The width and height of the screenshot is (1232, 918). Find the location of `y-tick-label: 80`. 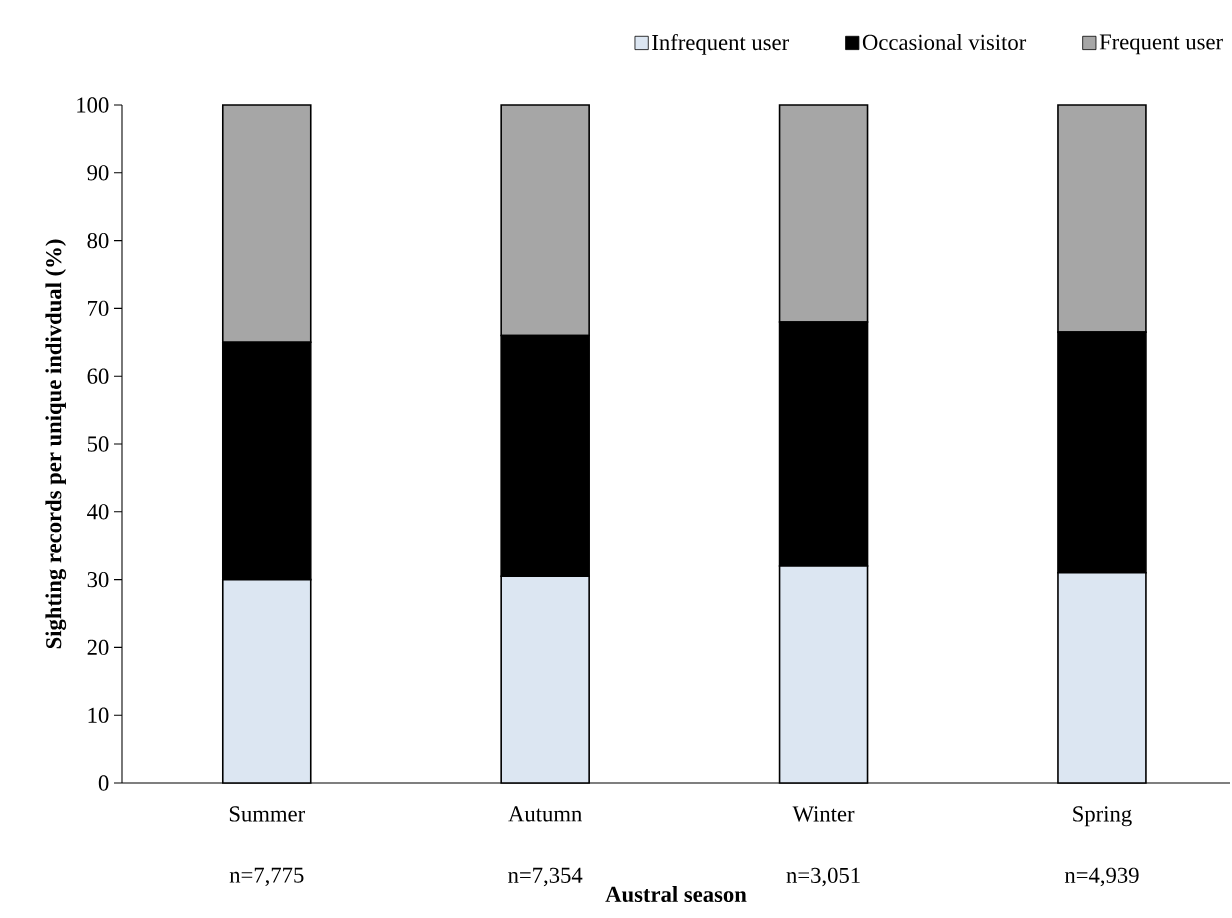

y-tick-label: 80 is located at coordinates (98, 240).